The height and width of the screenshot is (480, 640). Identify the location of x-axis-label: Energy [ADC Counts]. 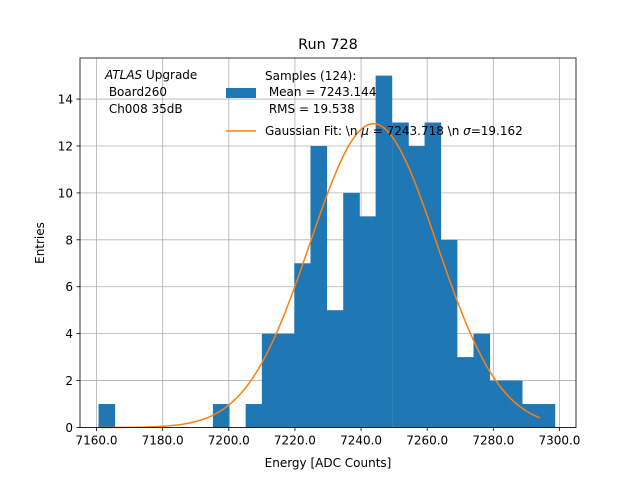
(328, 463).